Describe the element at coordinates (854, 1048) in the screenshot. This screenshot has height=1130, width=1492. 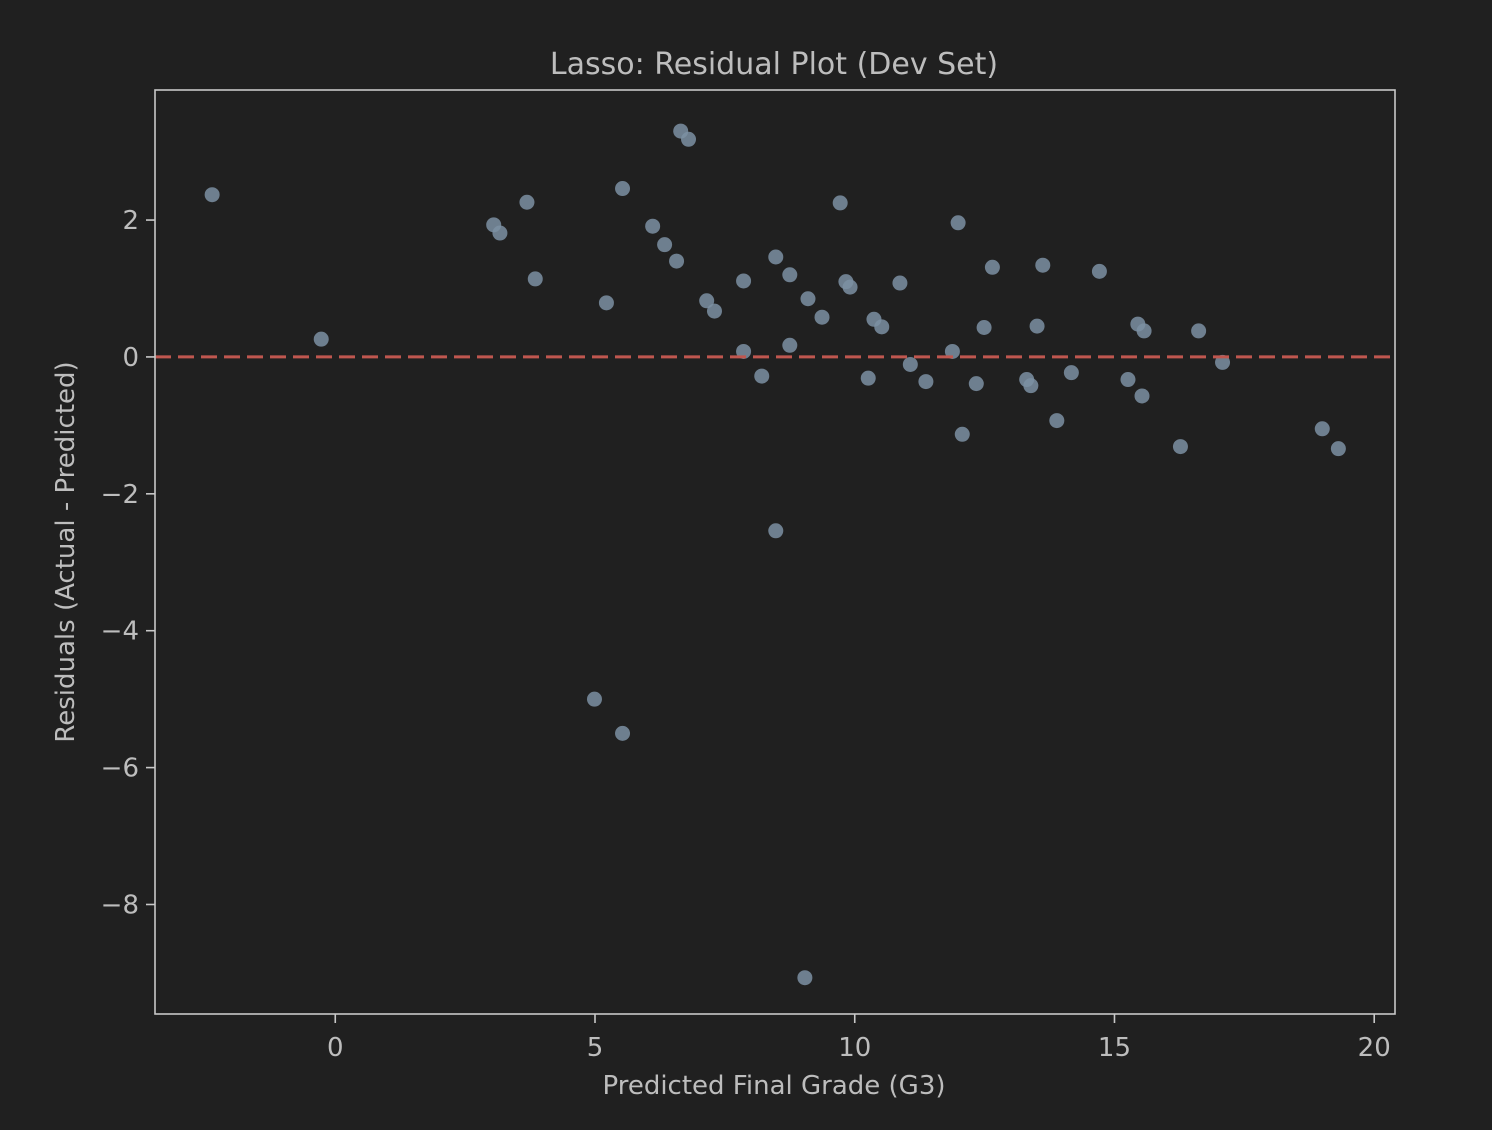
I see `x-tick-label: 10` at that location.